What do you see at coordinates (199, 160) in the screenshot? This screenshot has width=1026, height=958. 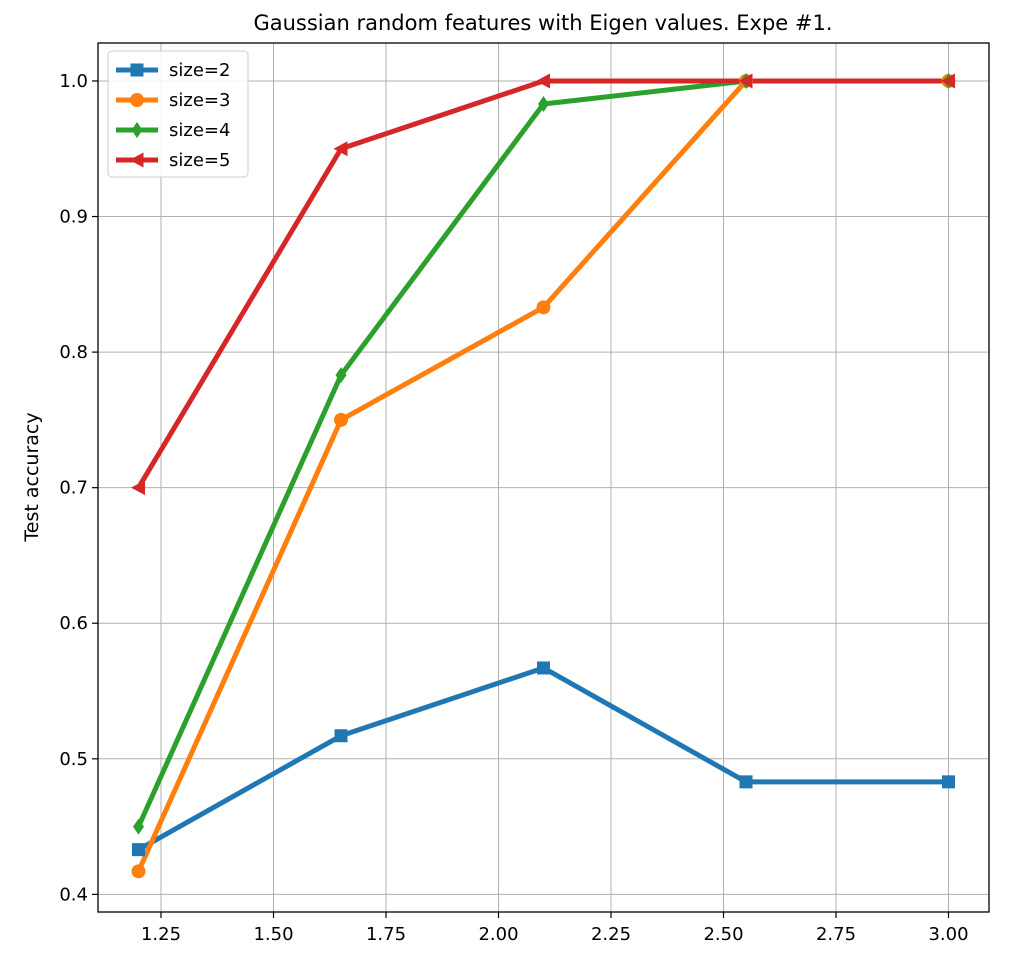 I see `legend-label-size-5: size=5` at bounding box center [199, 160].